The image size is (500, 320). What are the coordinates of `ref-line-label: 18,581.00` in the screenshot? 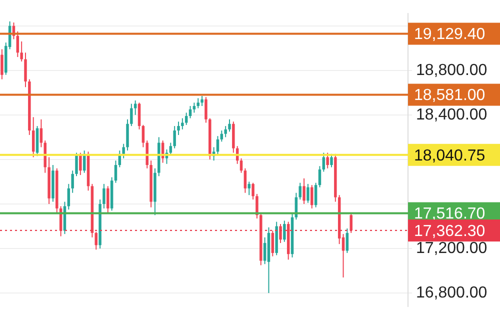 It's located at (450, 95).